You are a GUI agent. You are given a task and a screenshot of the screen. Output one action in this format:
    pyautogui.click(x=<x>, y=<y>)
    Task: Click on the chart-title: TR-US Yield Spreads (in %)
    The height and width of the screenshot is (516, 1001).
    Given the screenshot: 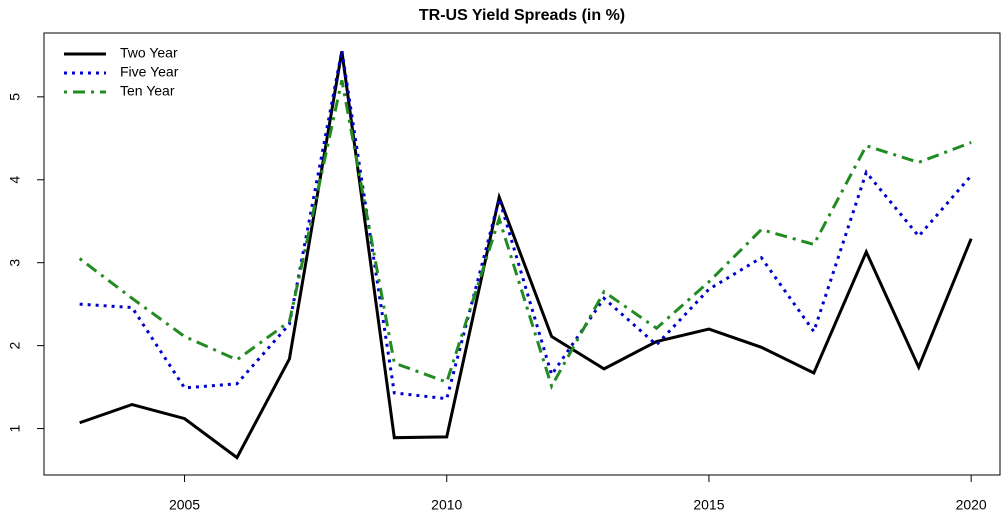 What is the action you would take?
    pyautogui.click(x=522, y=15)
    